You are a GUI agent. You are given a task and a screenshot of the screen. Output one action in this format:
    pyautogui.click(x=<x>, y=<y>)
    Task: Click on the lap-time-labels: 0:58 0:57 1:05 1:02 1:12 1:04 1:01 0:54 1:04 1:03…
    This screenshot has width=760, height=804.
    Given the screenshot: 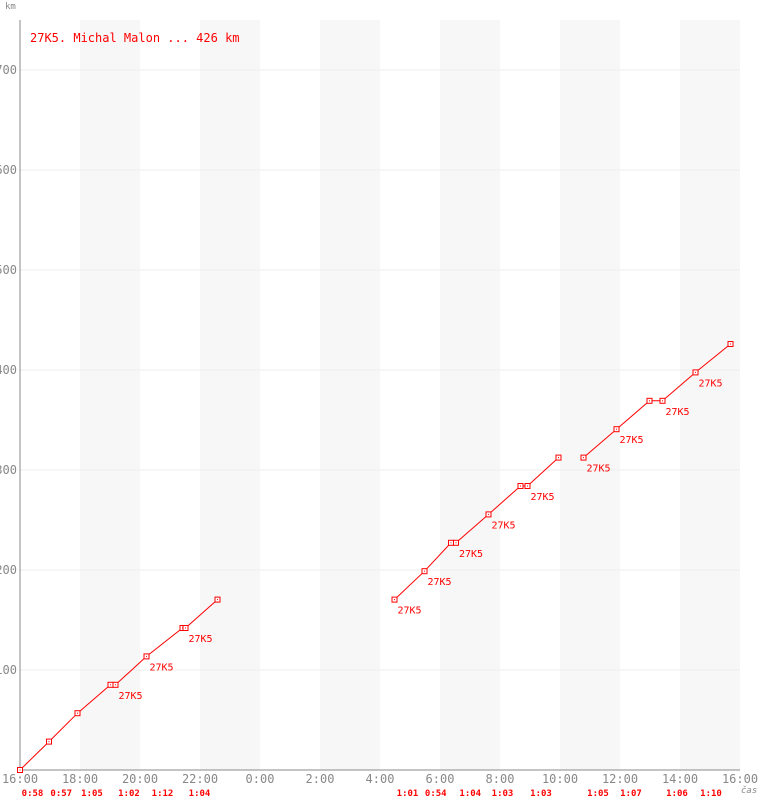 What is the action you would take?
    pyautogui.click(x=372, y=794)
    